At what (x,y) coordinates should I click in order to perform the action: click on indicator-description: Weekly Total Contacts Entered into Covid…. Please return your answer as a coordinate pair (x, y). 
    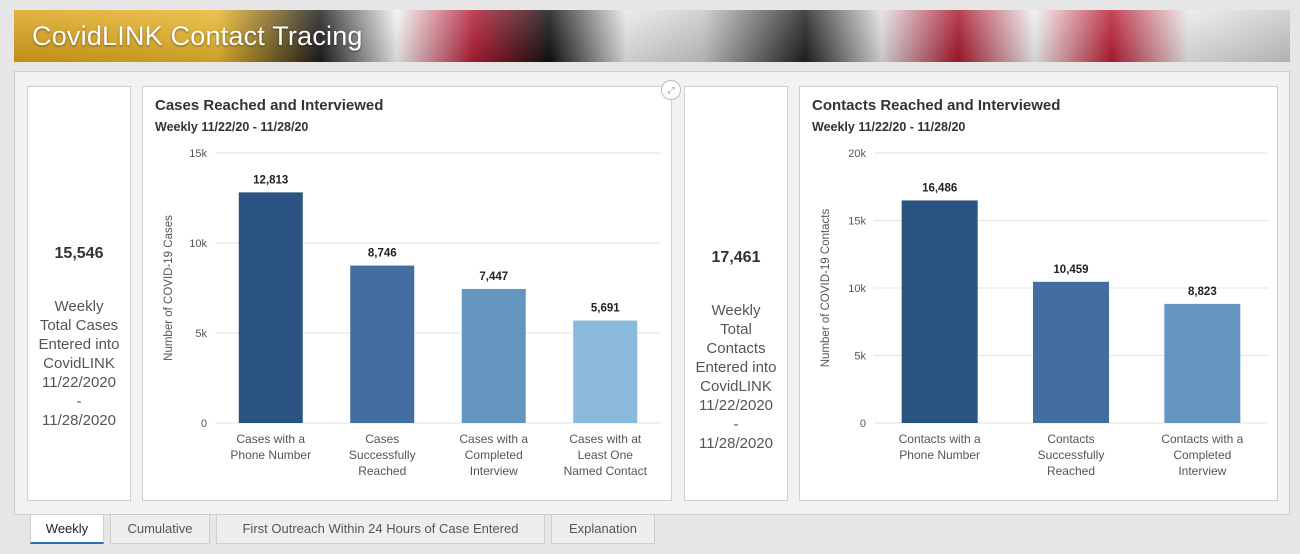
    Looking at the image, I should click on (736, 377).